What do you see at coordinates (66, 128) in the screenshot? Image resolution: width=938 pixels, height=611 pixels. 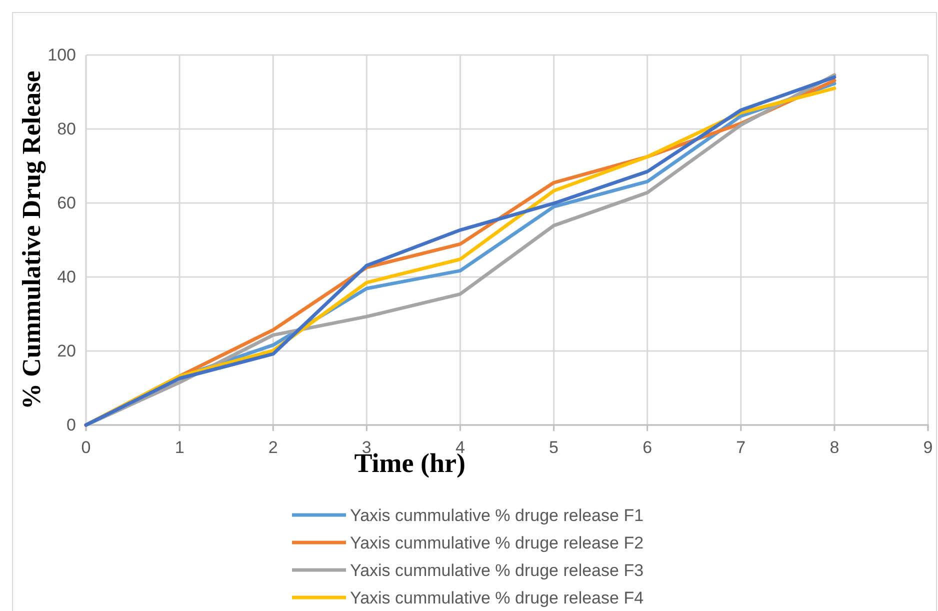 I see `y-tick-label: 80` at bounding box center [66, 128].